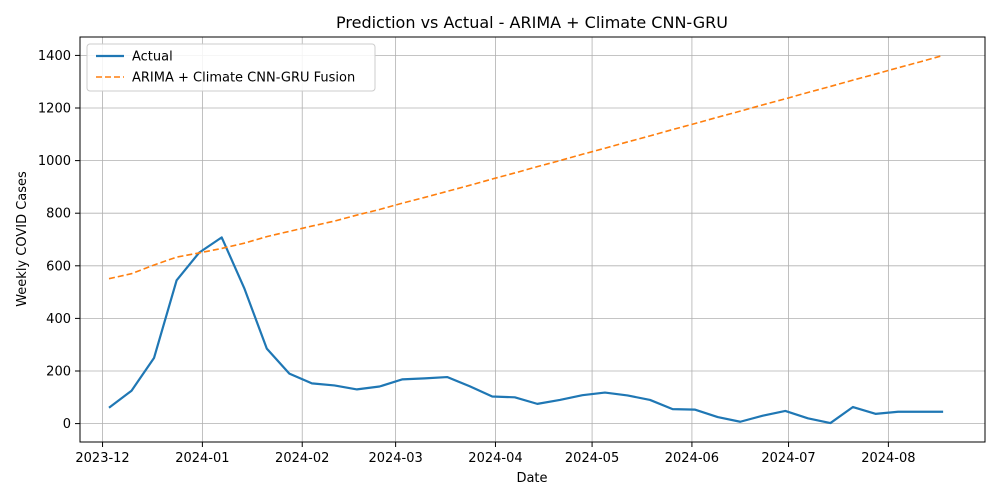 The image size is (1000, 500). What do you see at coordinates (58, 371) in the screenshot?
I see `y-tick-label: 200` at bounding box center [58, 371].